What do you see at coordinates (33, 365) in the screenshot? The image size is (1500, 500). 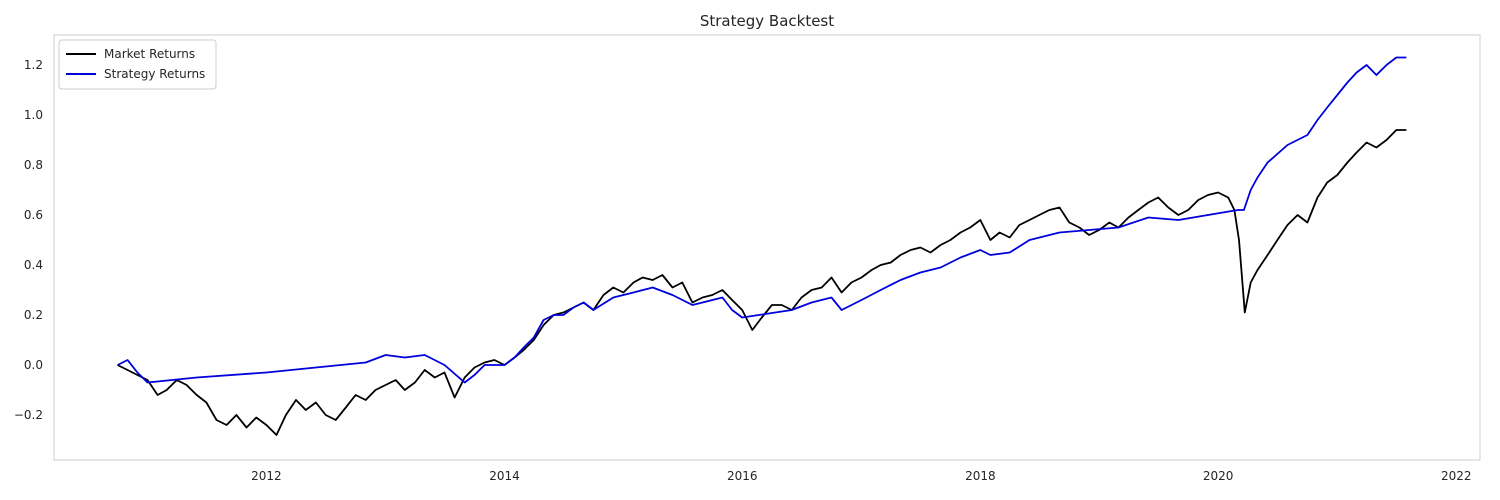 I see `y-tick-label: 0.0` at bounding box center [33, 365].